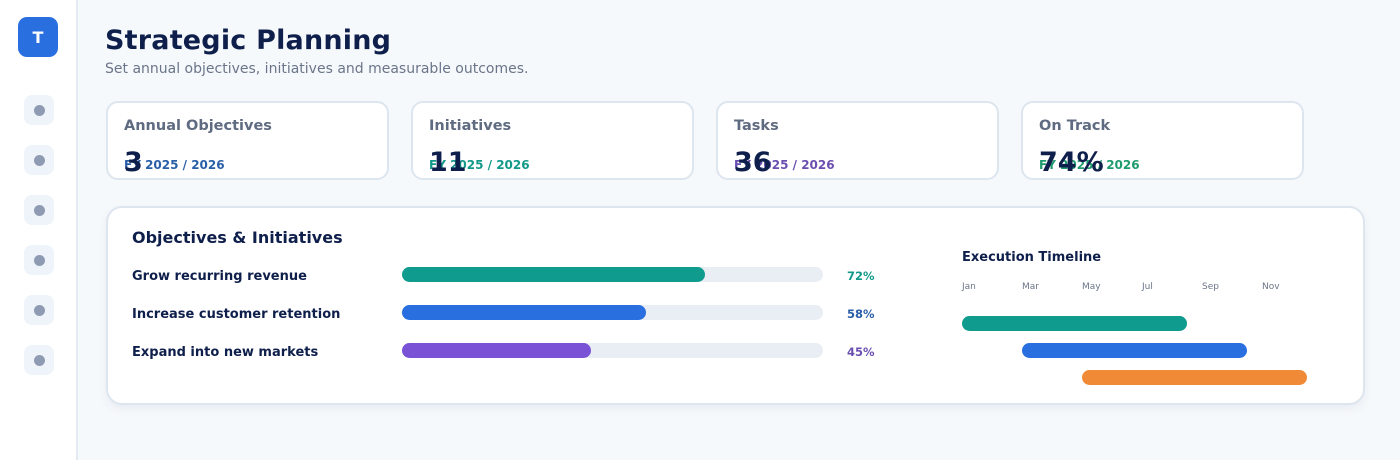 The image size is (1400, 460). Describe the element at coordinates (1030, 287) in the screenshot. I see `timeline-month-label: Mar` at that location.